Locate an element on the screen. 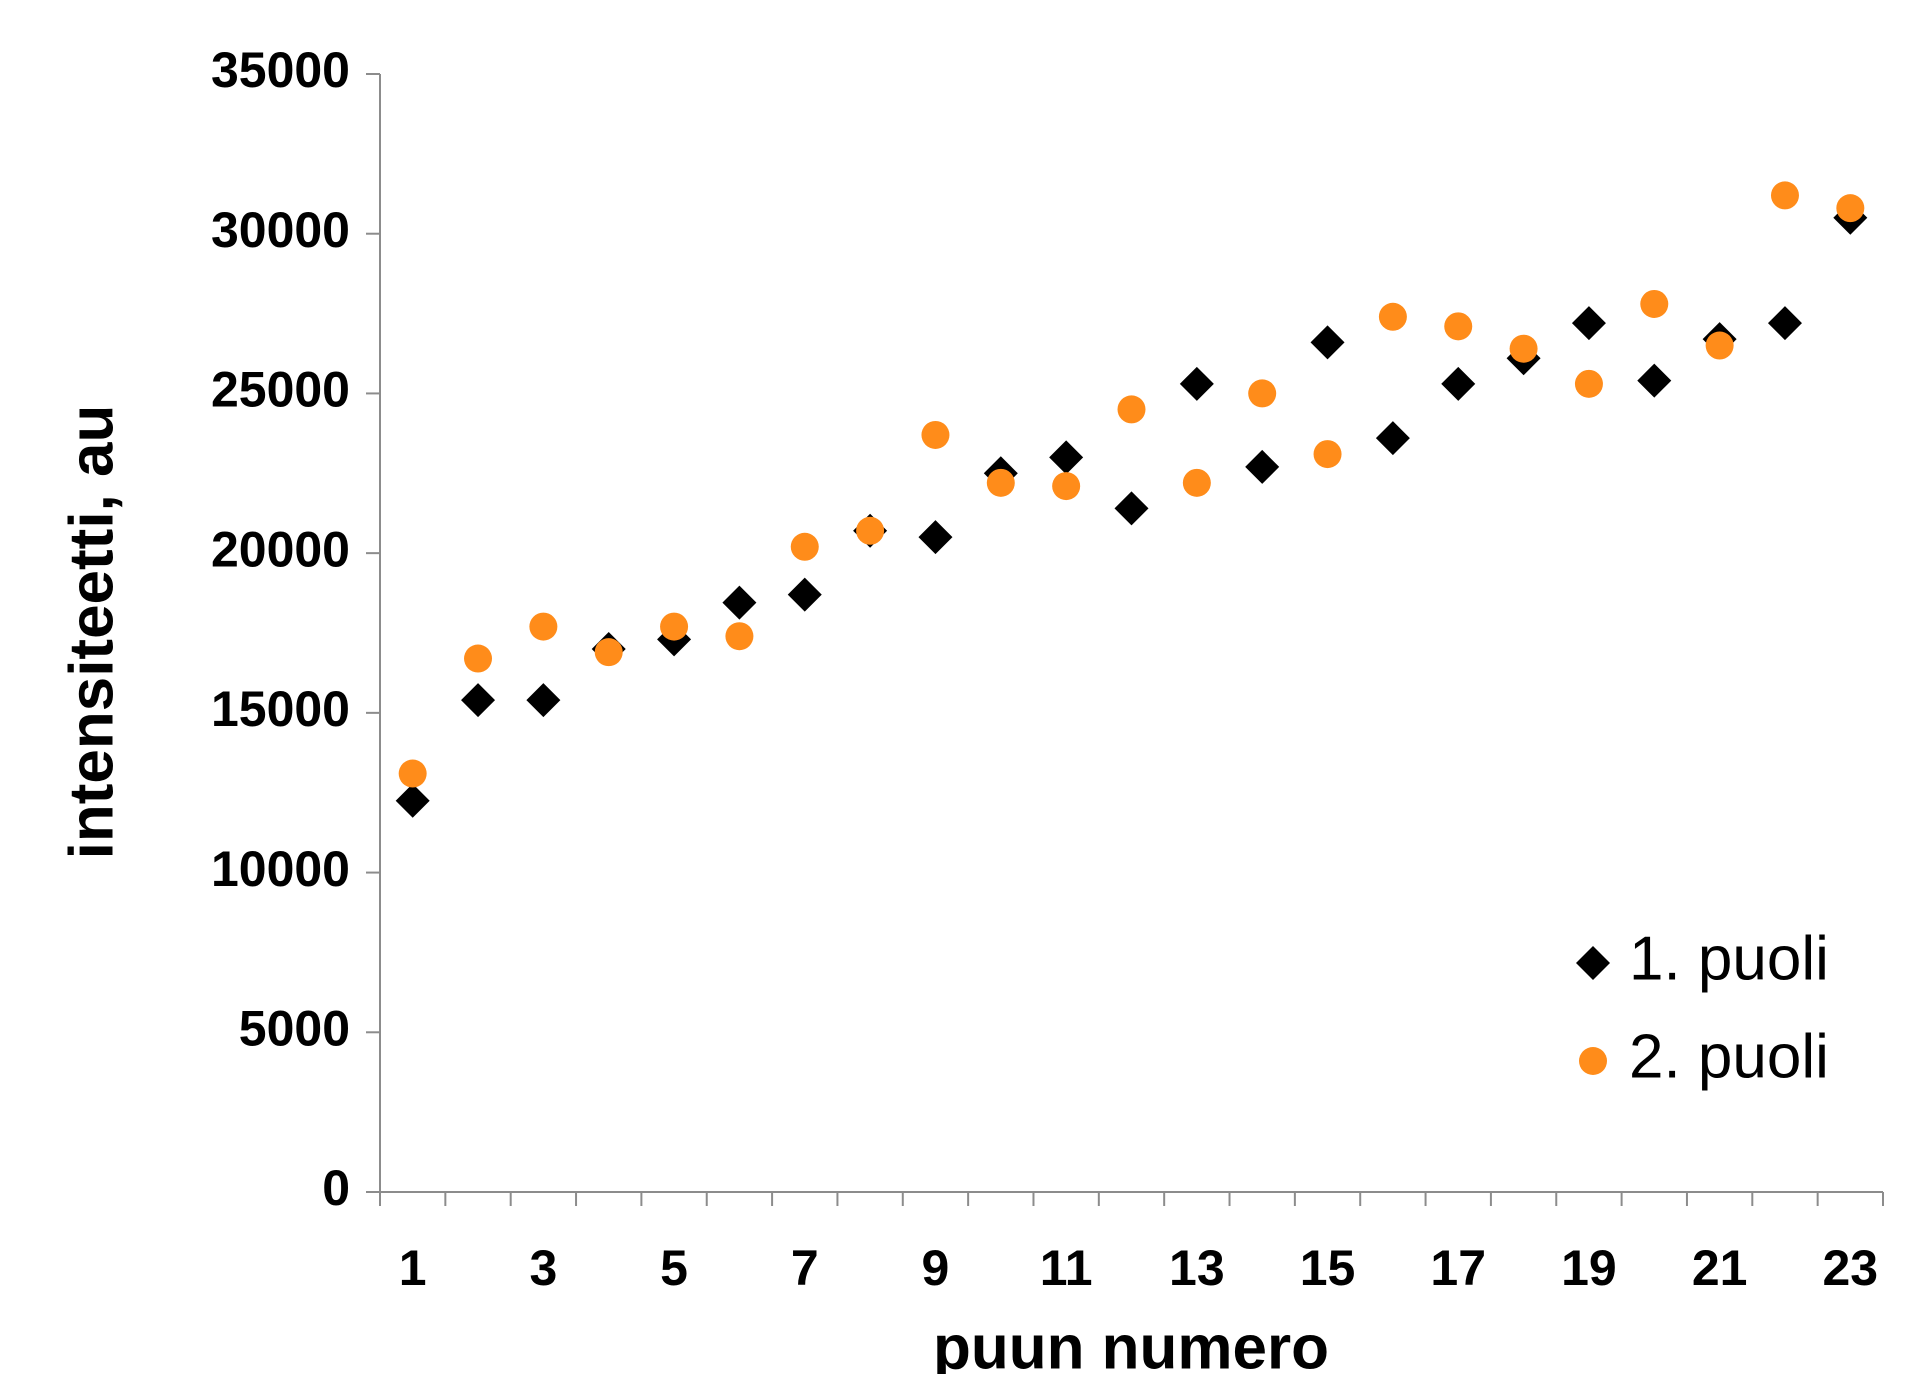  y-tick-label: 5000 is located at coordinates (294, 1028).